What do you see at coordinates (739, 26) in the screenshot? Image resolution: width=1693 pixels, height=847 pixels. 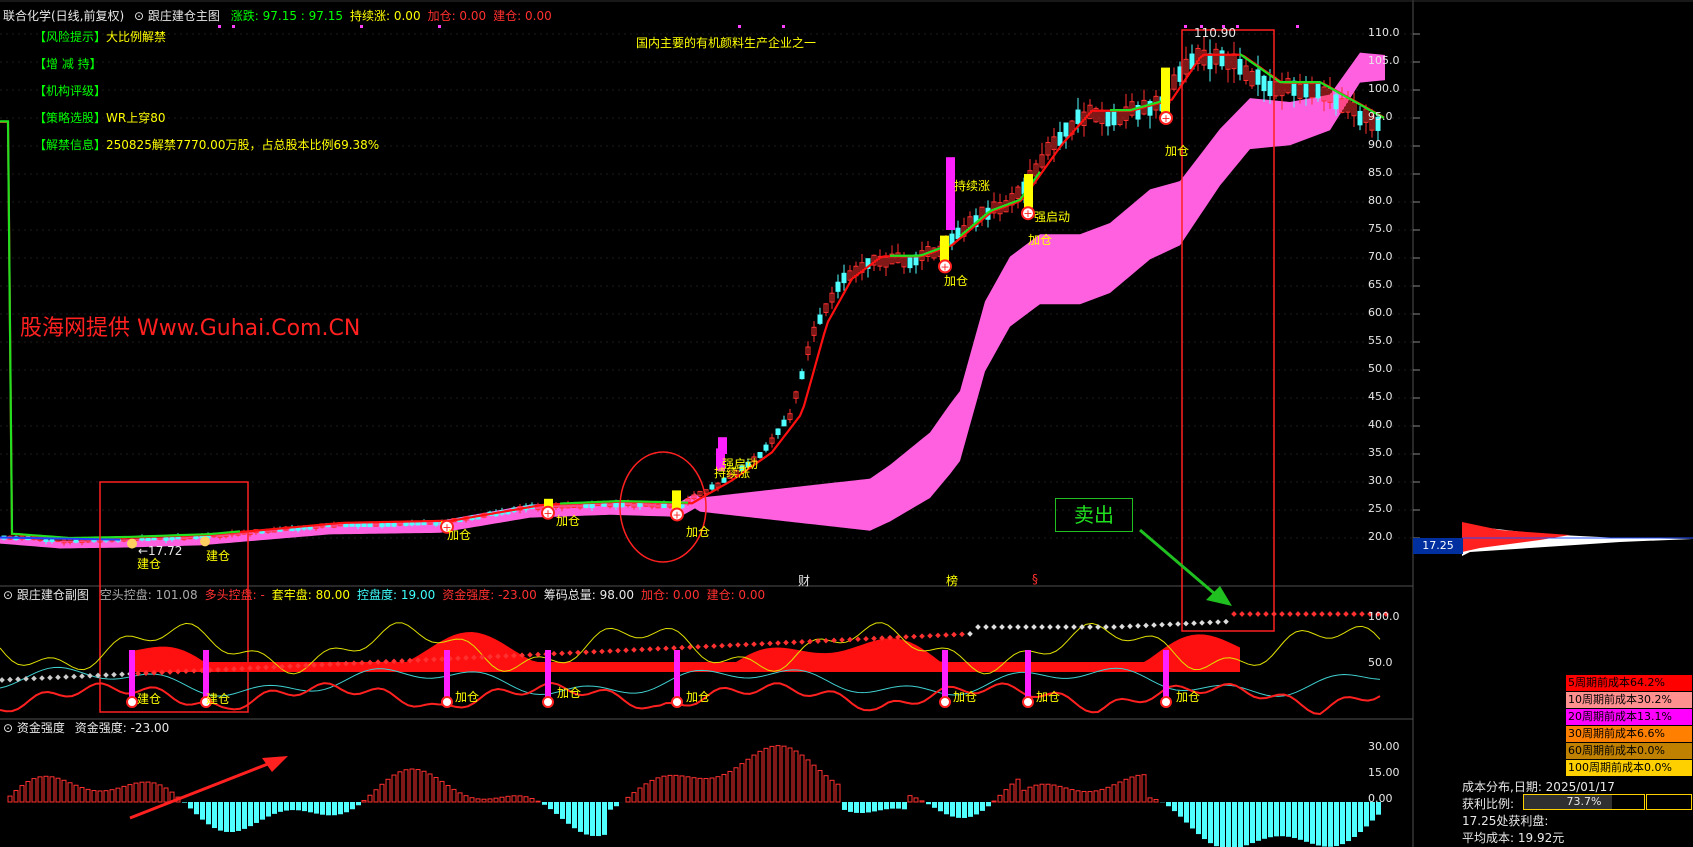 I see `event-dot` at bounding box center [739, 26].